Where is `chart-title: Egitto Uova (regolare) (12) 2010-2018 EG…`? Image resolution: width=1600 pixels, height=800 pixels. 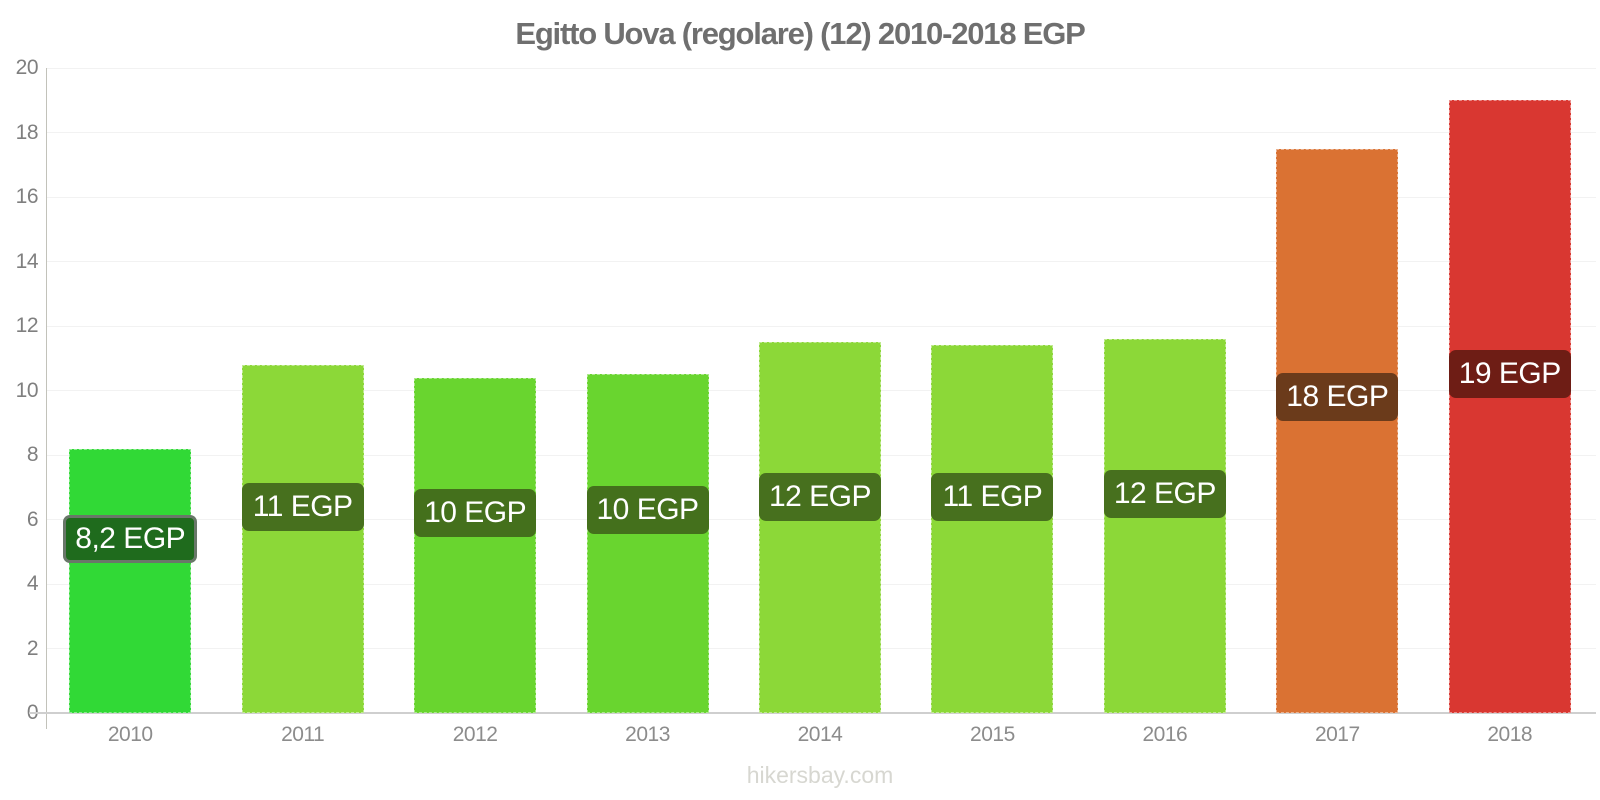 chart-title: Egitto Uova (regolare) (12) 2010-2018 EG… is located at coordinates (800, 33).